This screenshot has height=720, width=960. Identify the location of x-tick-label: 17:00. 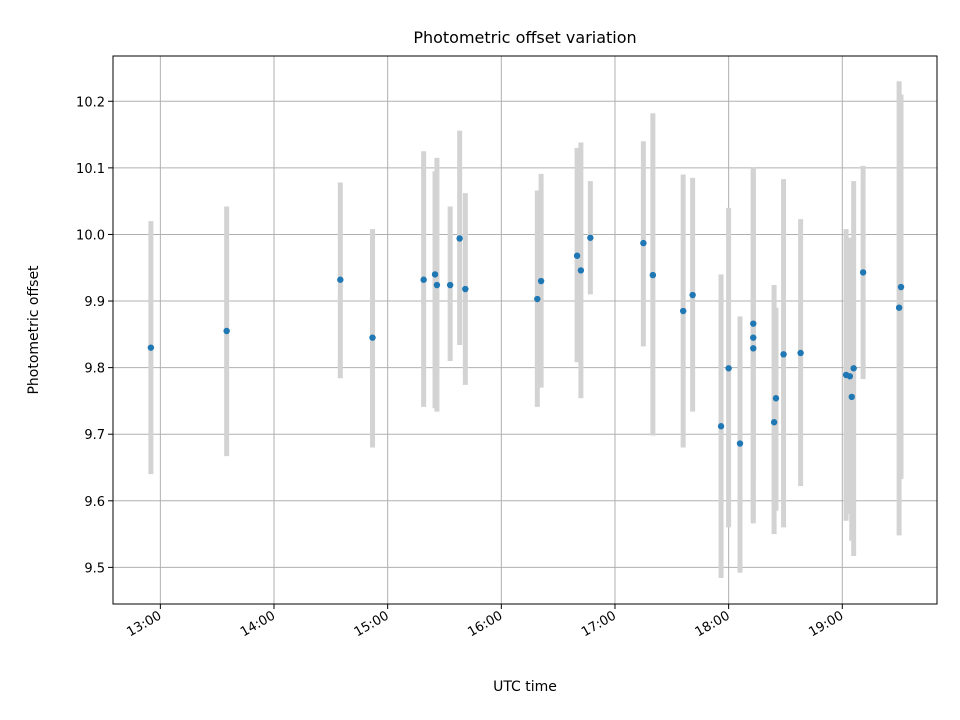
(599, 624).